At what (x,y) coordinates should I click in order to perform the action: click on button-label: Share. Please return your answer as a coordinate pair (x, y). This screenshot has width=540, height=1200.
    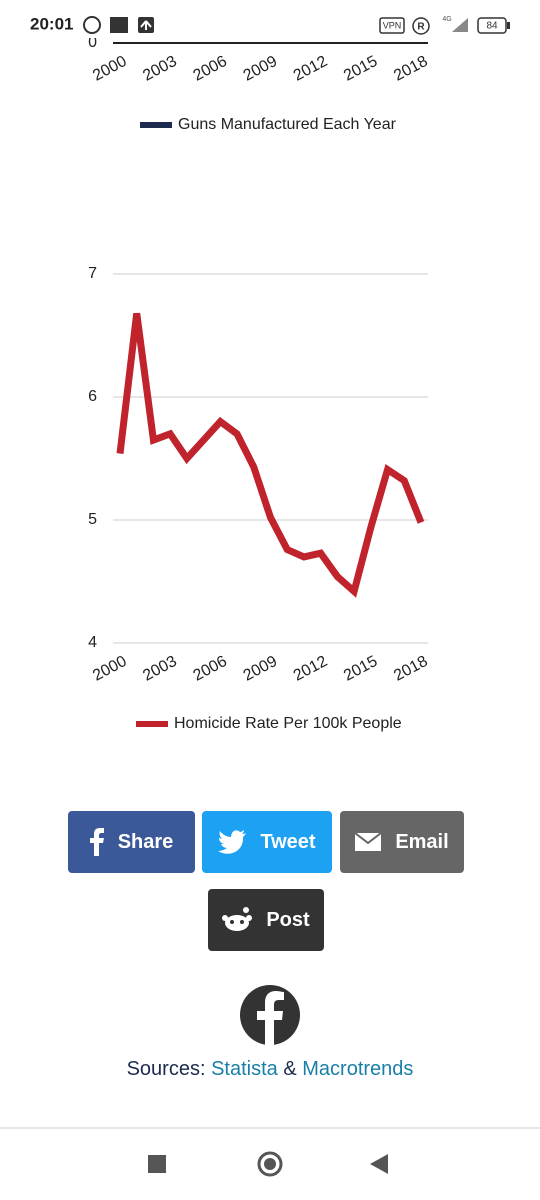
    Looking at the image, I should click on (145, 841).